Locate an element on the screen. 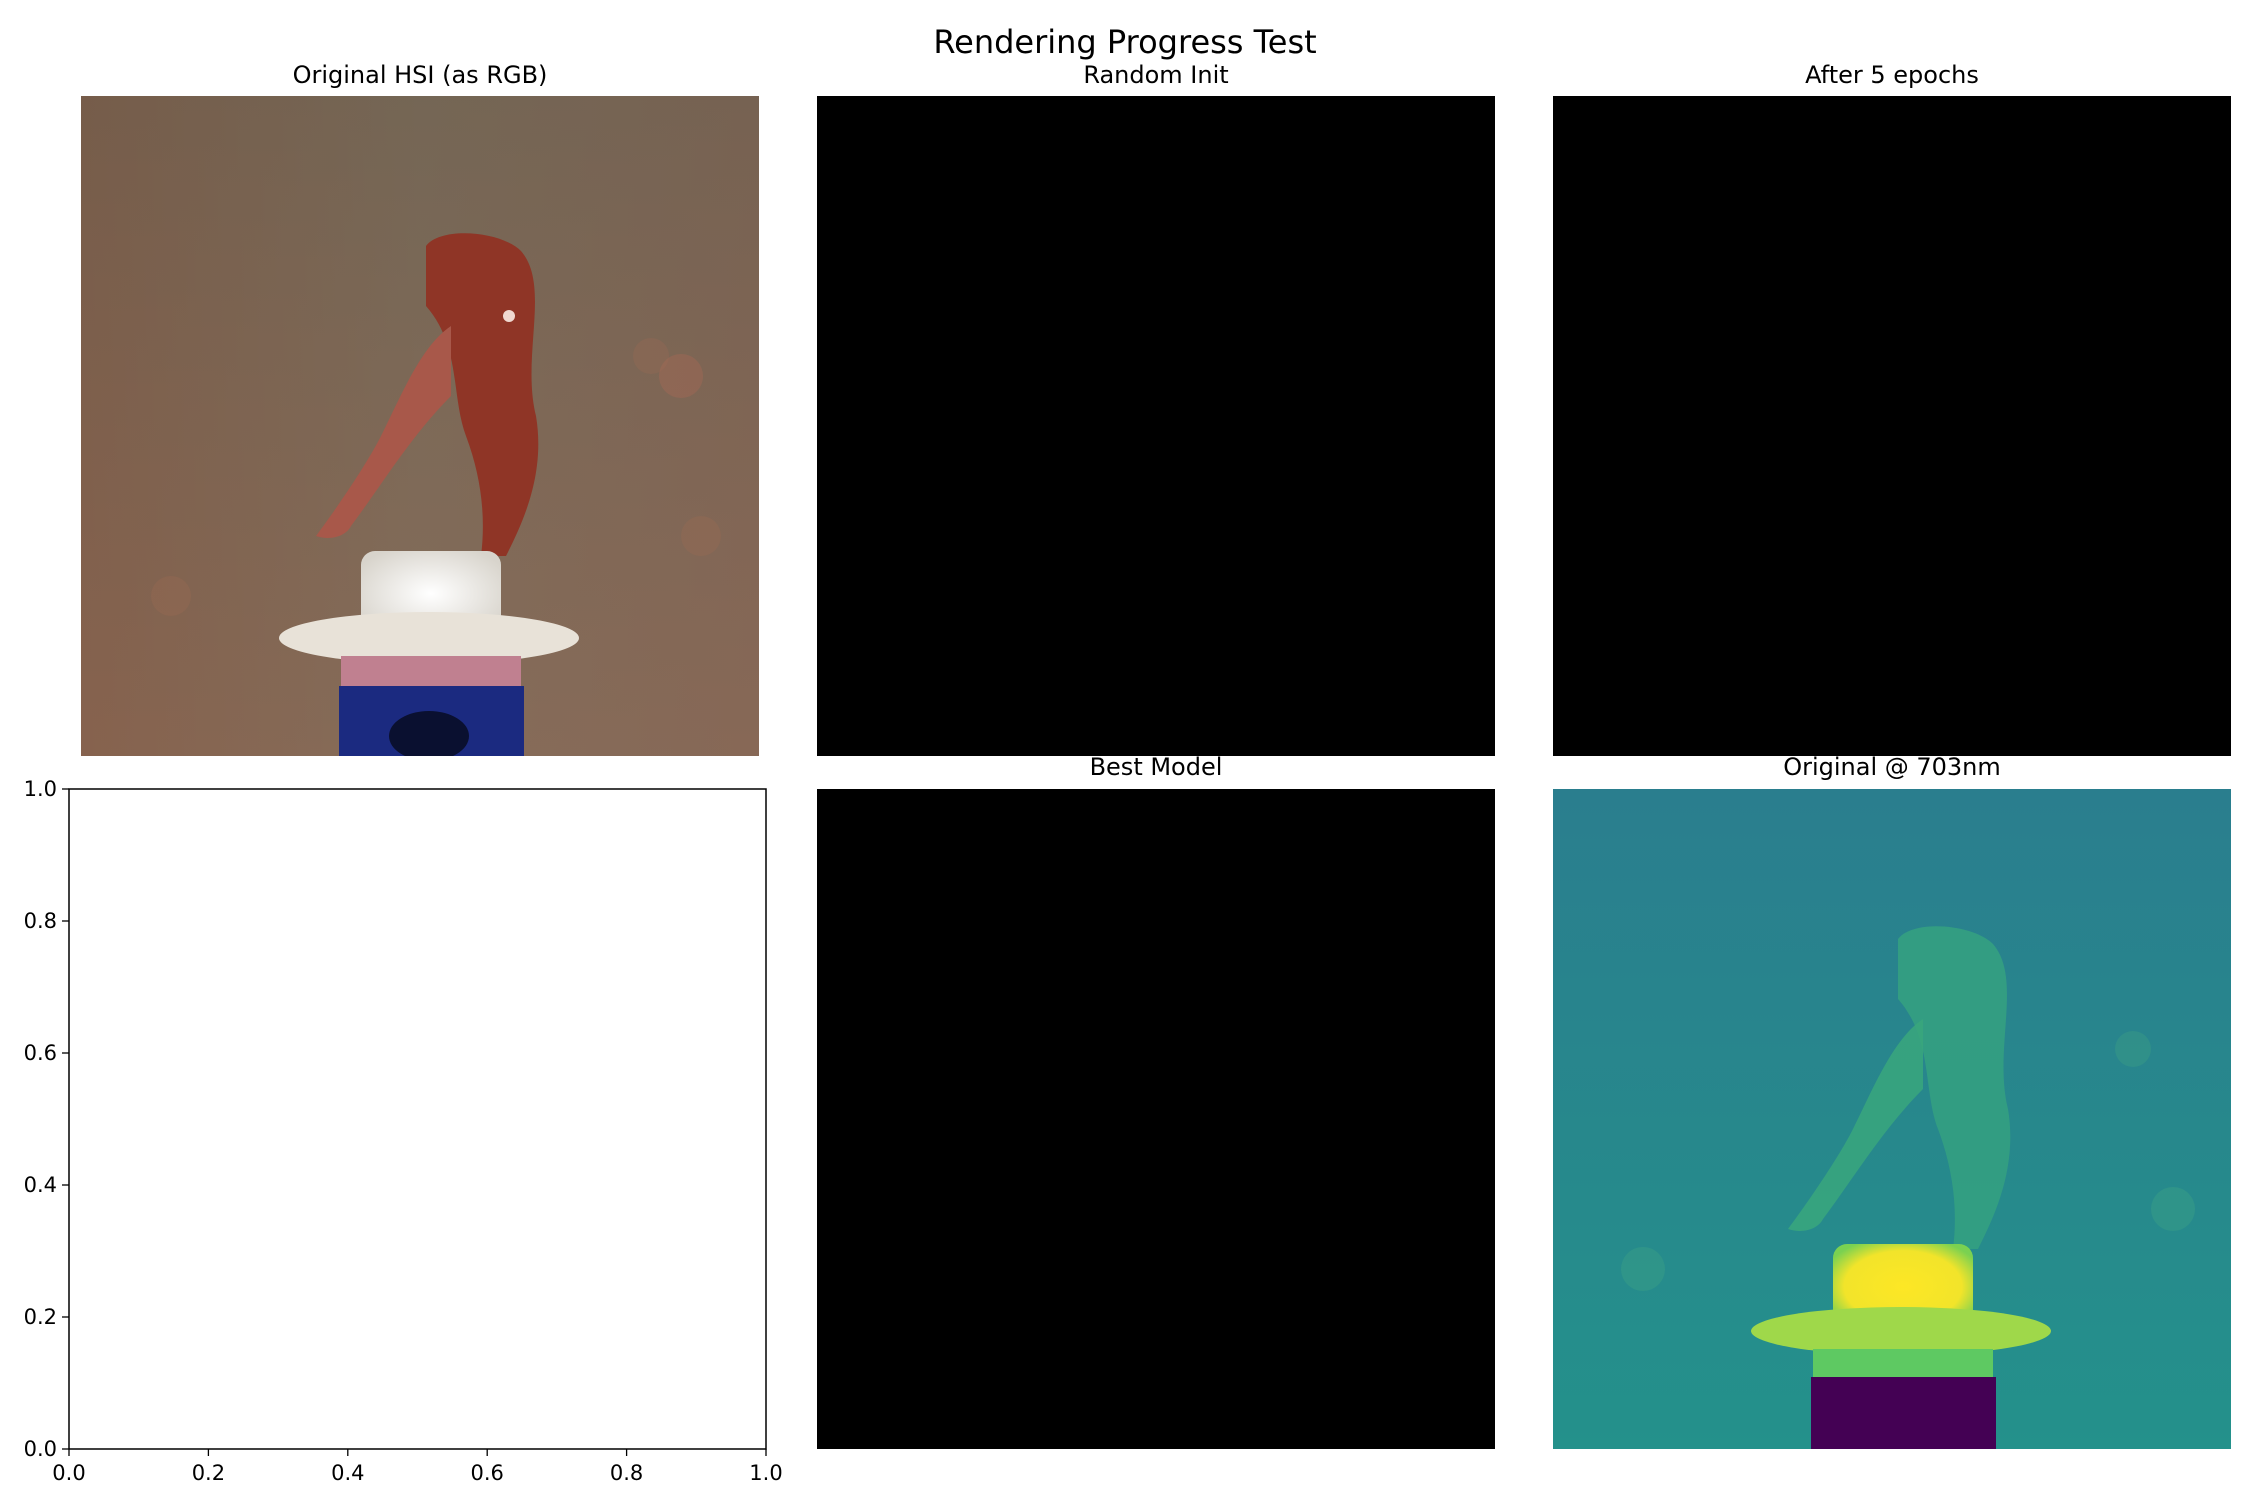  specimen-rgb-illustration is located at coordinates (420, 426).